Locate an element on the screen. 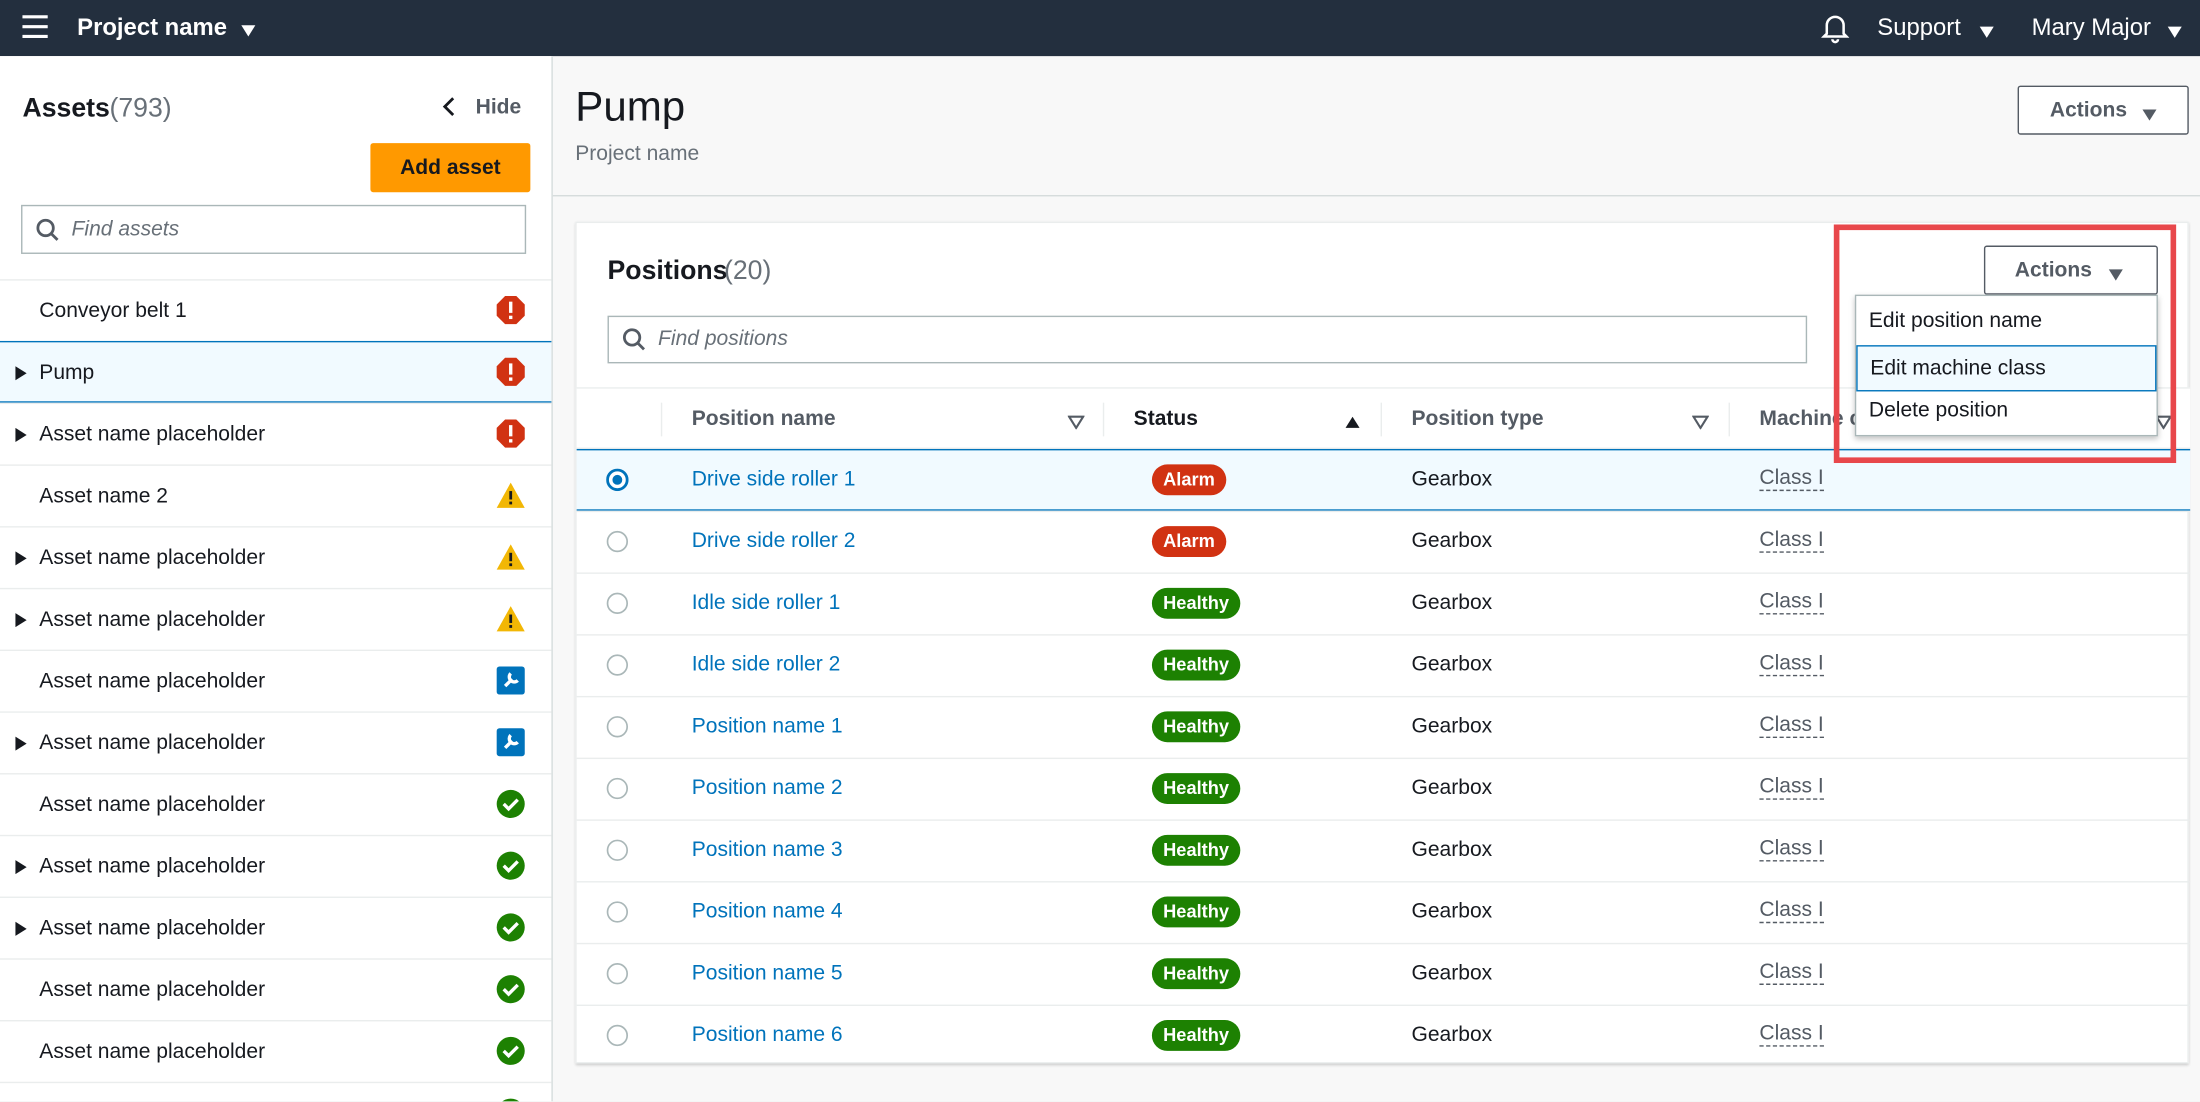 The width and height of the screenshot is (2200, 1102). position-type: Gearbox is located at coordinates (1451, 973).